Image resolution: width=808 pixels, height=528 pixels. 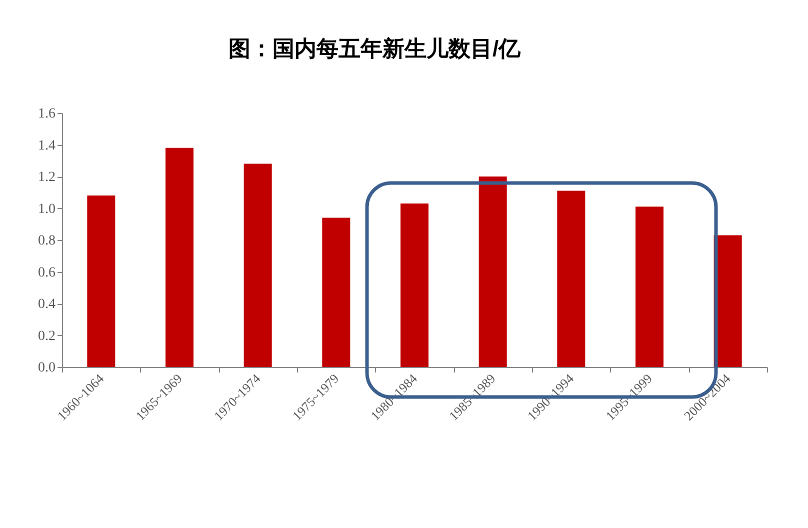 I want to click on y-tick-label: 1.2, so click(x=47, y=177).